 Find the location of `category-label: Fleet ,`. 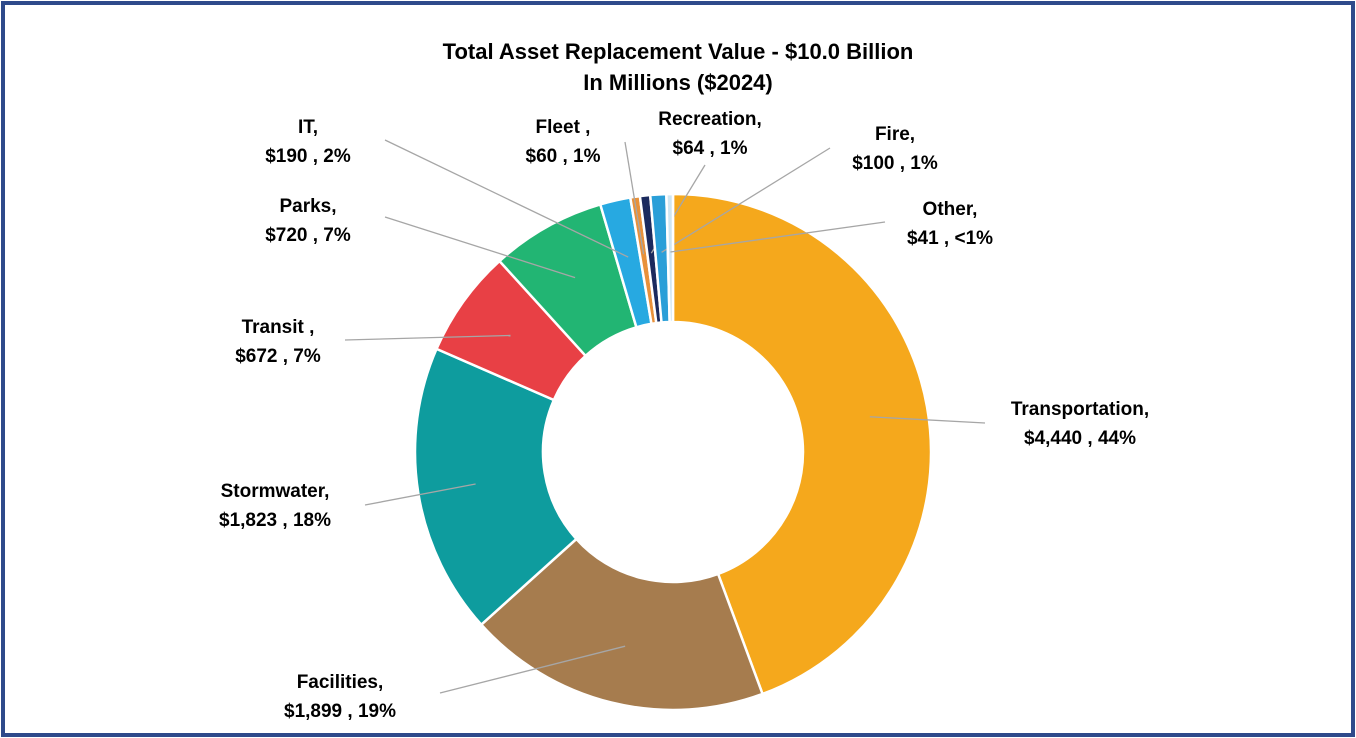

category-label: Fleet , is located at coordinates (563, 127).